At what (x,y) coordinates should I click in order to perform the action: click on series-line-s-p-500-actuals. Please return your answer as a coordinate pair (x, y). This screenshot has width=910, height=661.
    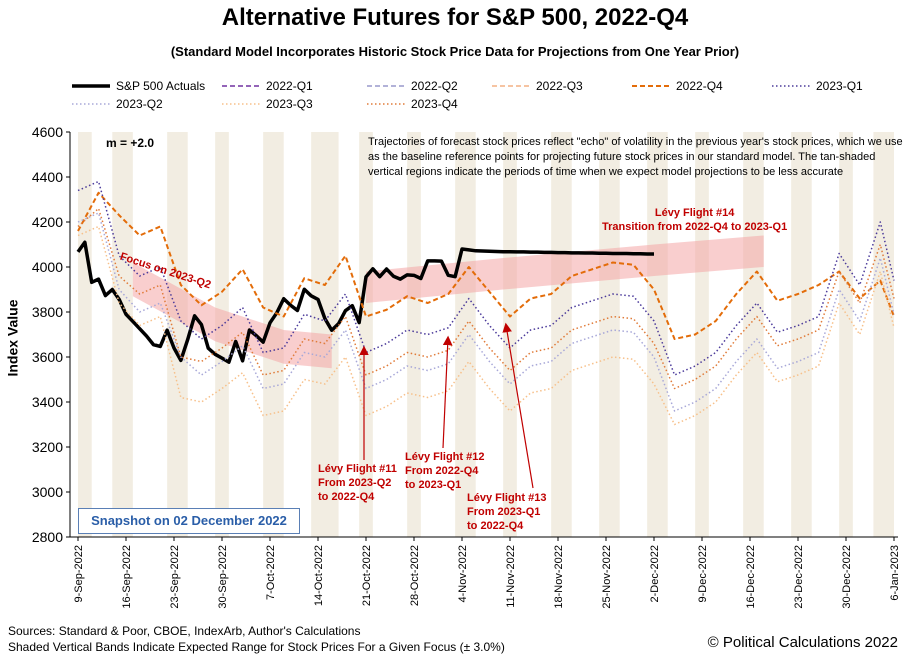
    Looking at the image, I should click on (365, 302).